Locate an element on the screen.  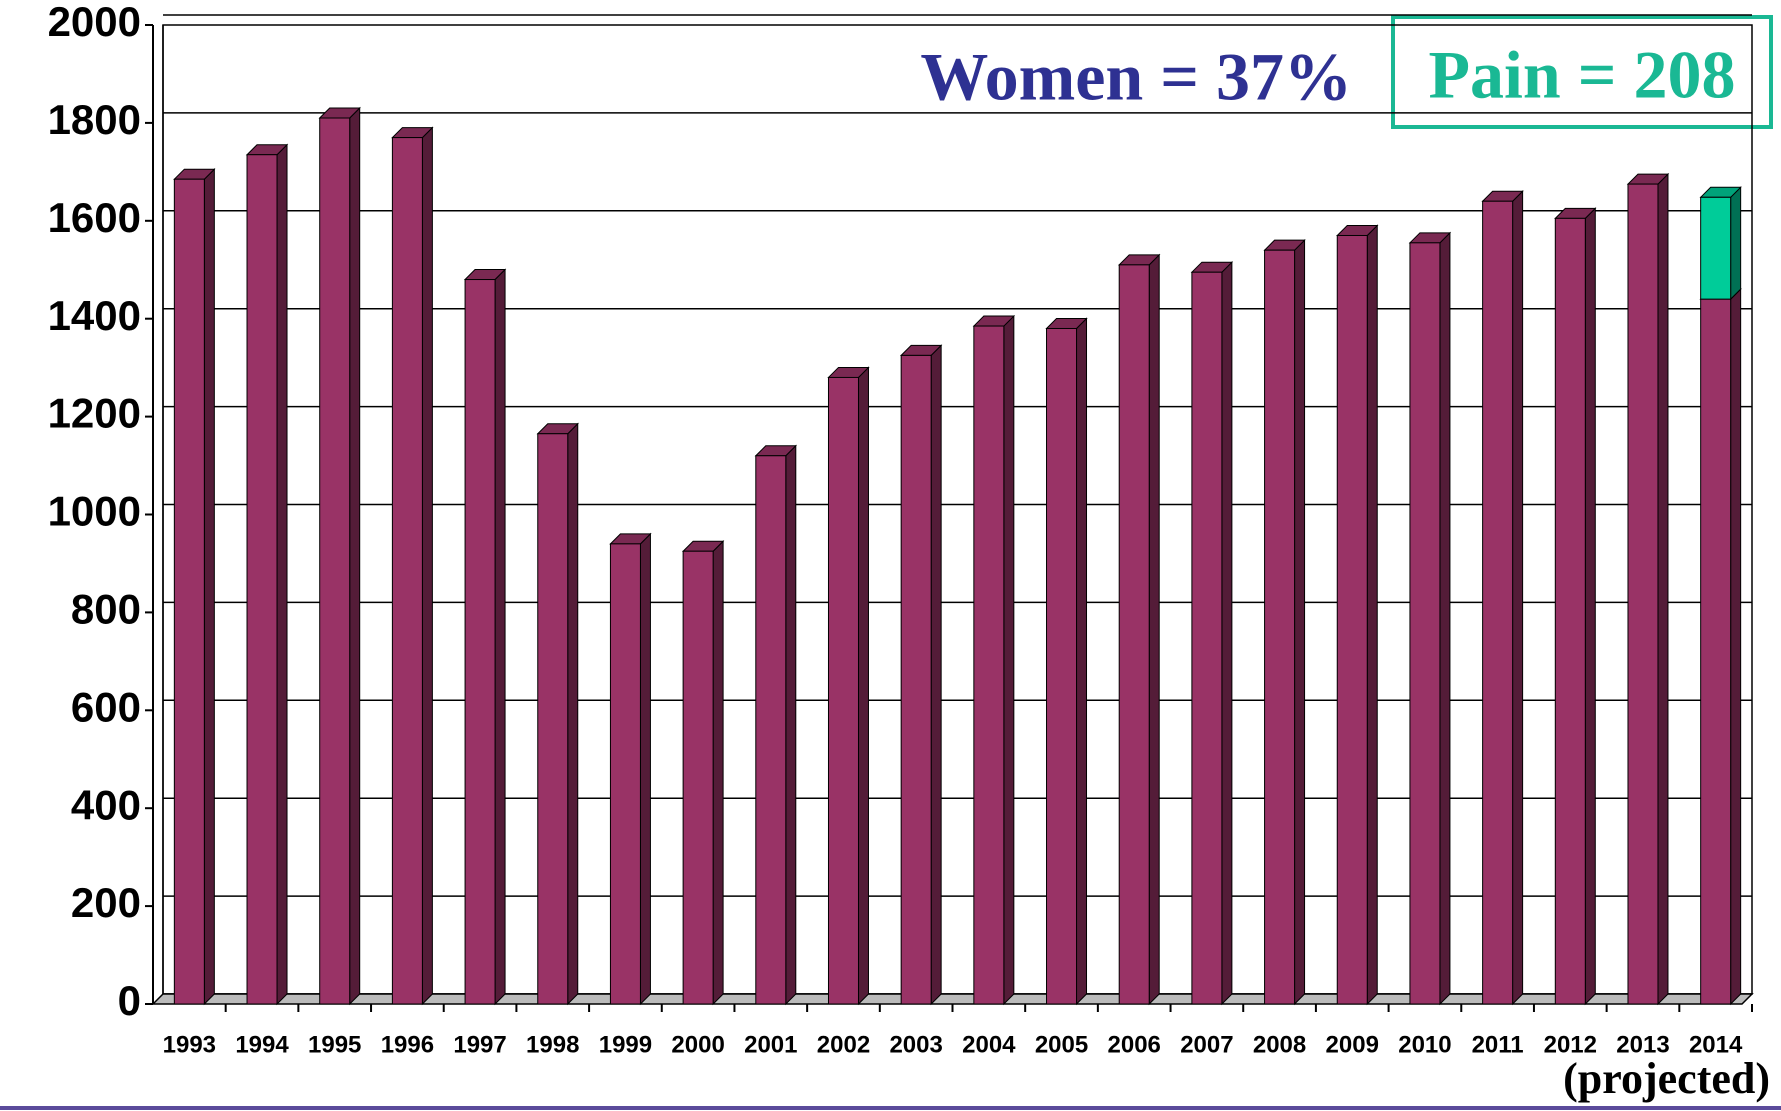
y-tick-label: 600 is located at coordinates (106, 706).